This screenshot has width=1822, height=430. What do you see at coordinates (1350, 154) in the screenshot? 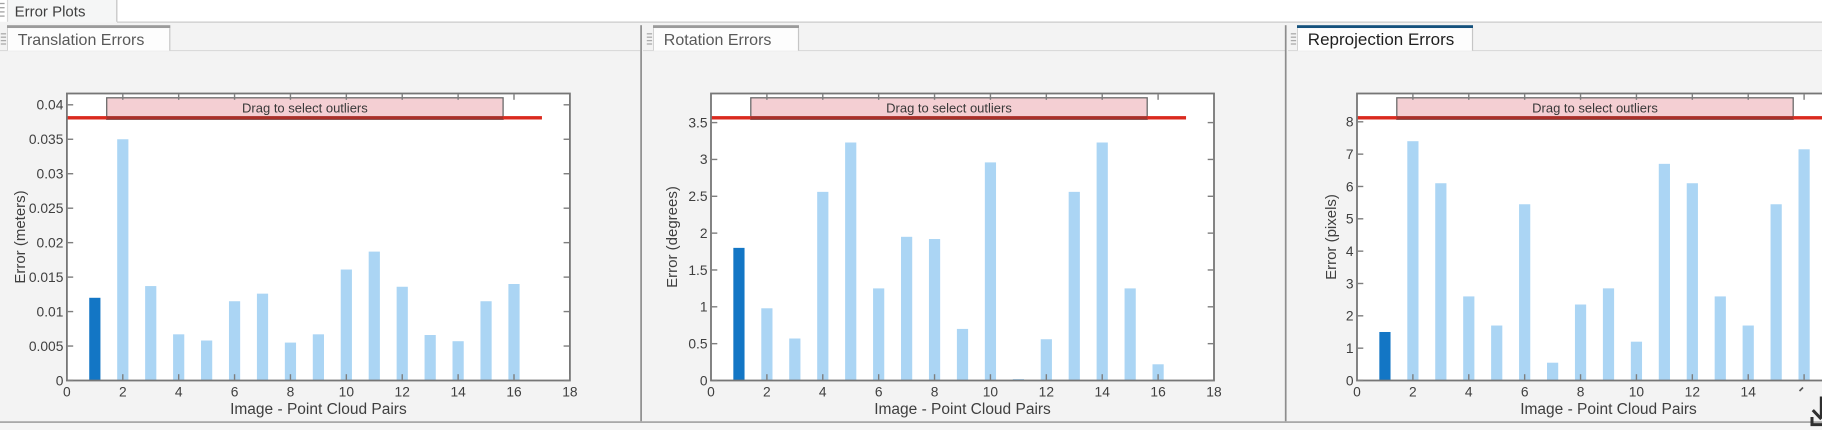
I see `svg-text: 7` at bounding box center [1350, 154].